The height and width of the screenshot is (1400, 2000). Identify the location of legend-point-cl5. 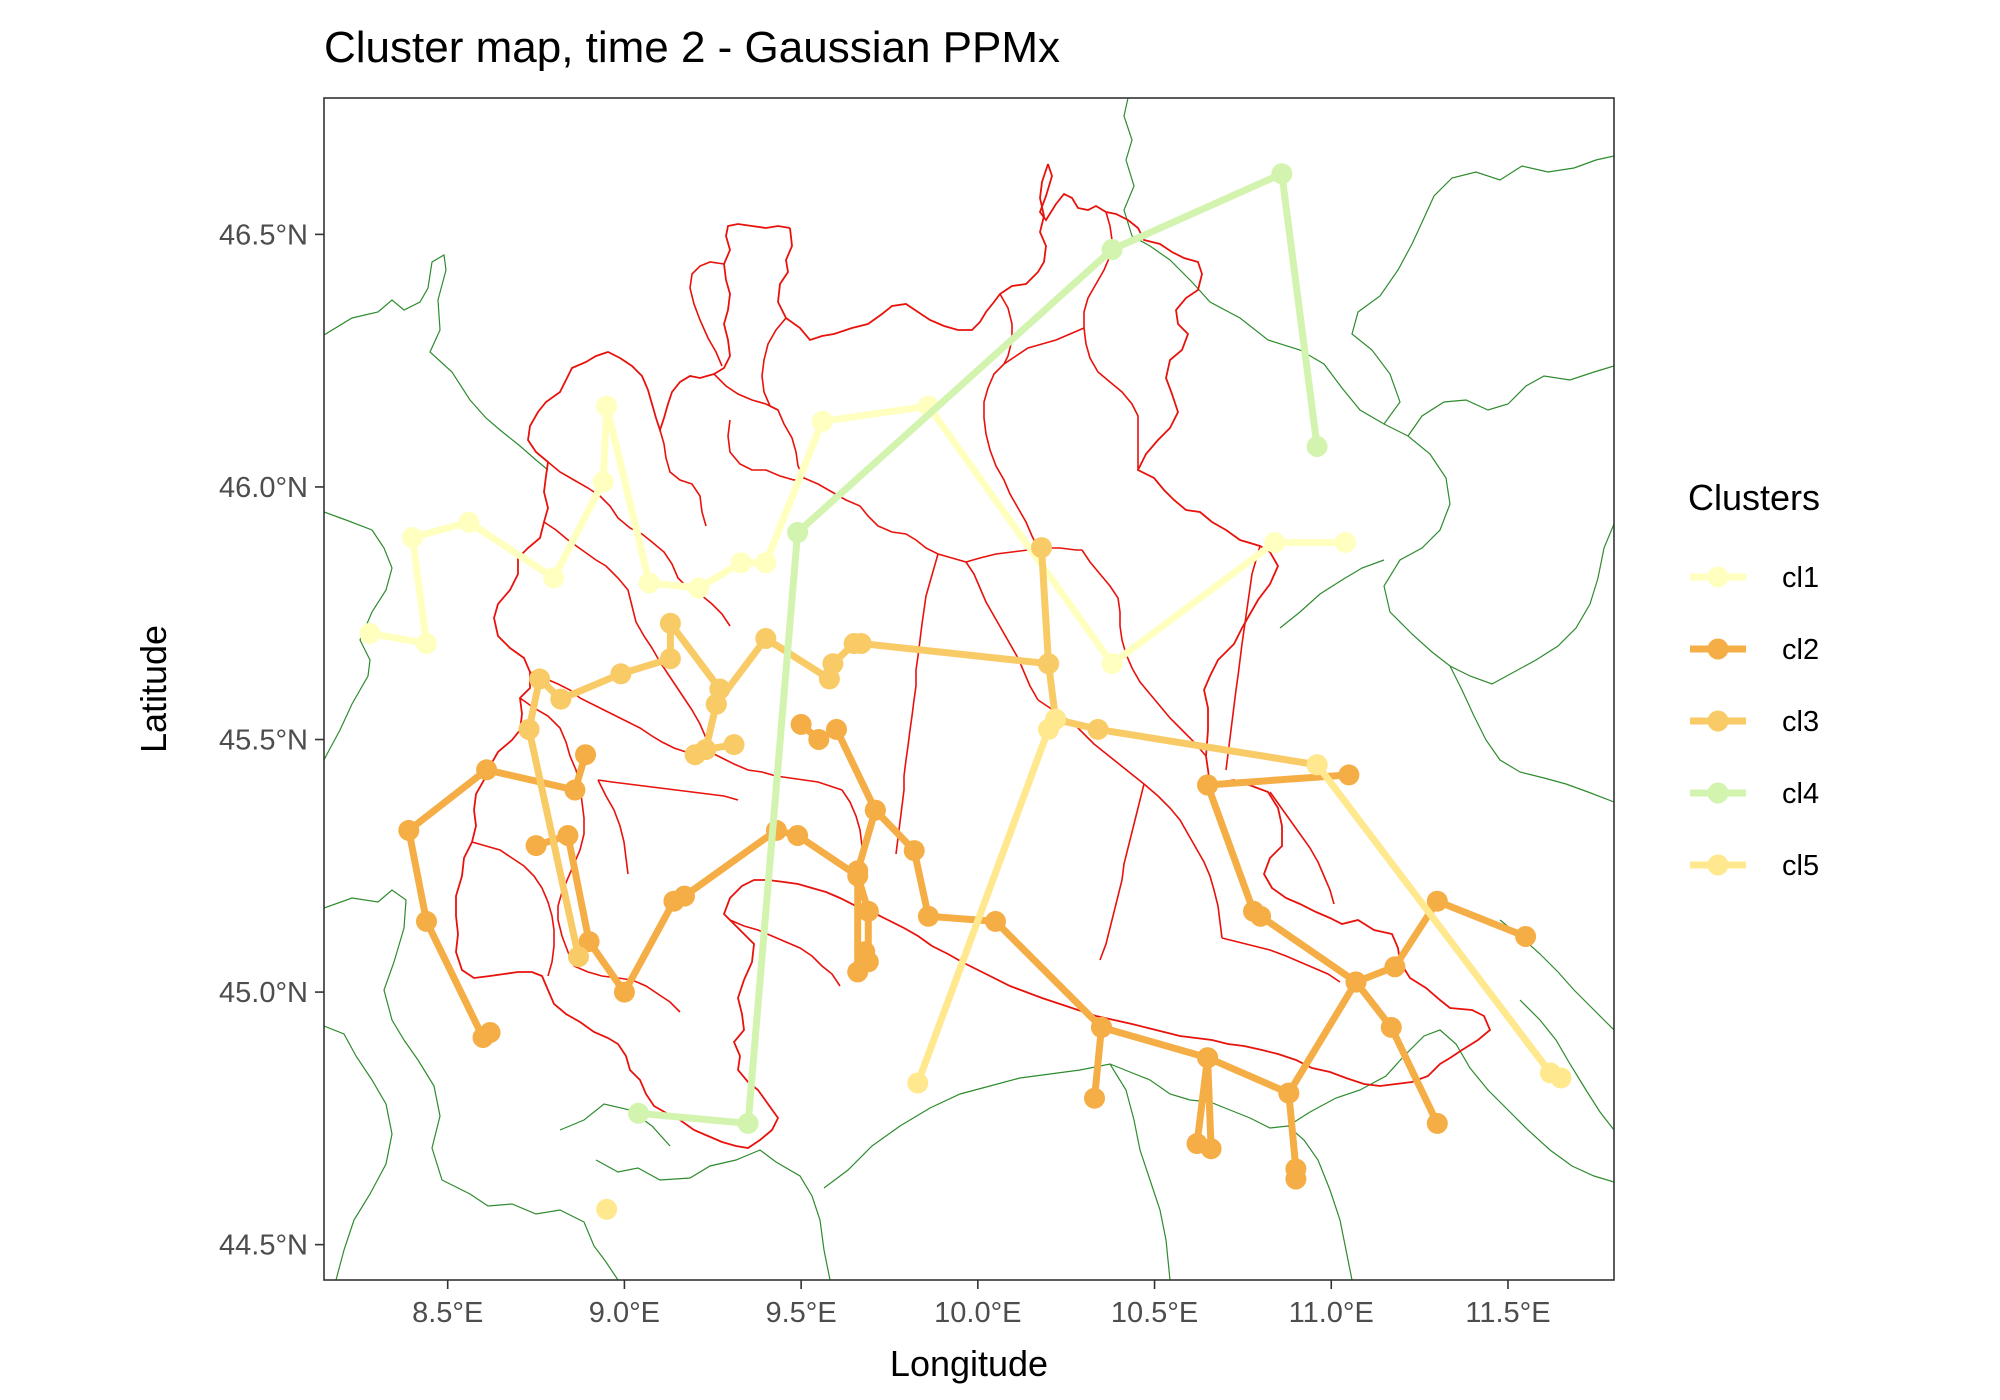
(1718, 865).